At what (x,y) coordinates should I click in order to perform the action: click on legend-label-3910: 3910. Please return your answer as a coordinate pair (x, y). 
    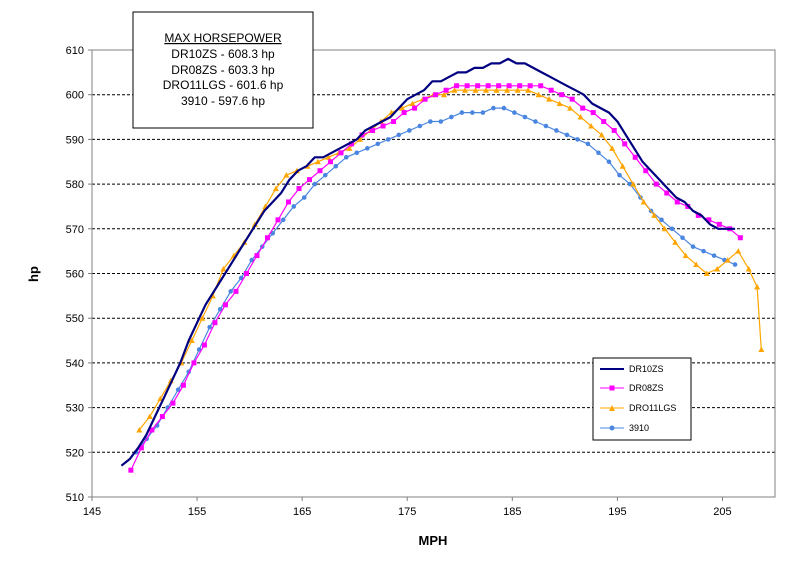
    Looking at the image, I should click on (639, 428).